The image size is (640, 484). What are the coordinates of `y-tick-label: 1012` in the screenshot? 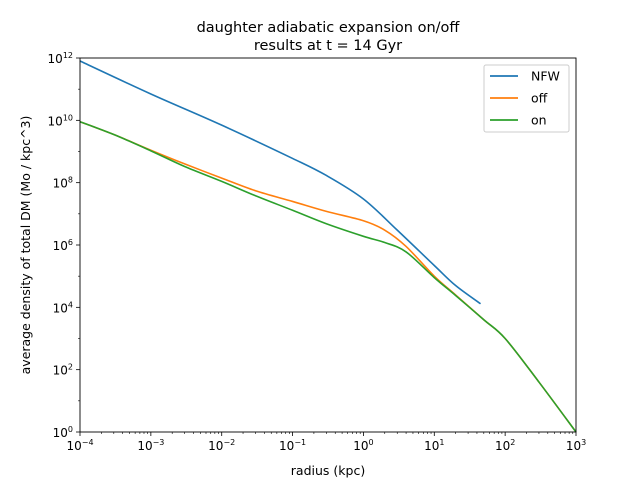 It's located at (60, 58).